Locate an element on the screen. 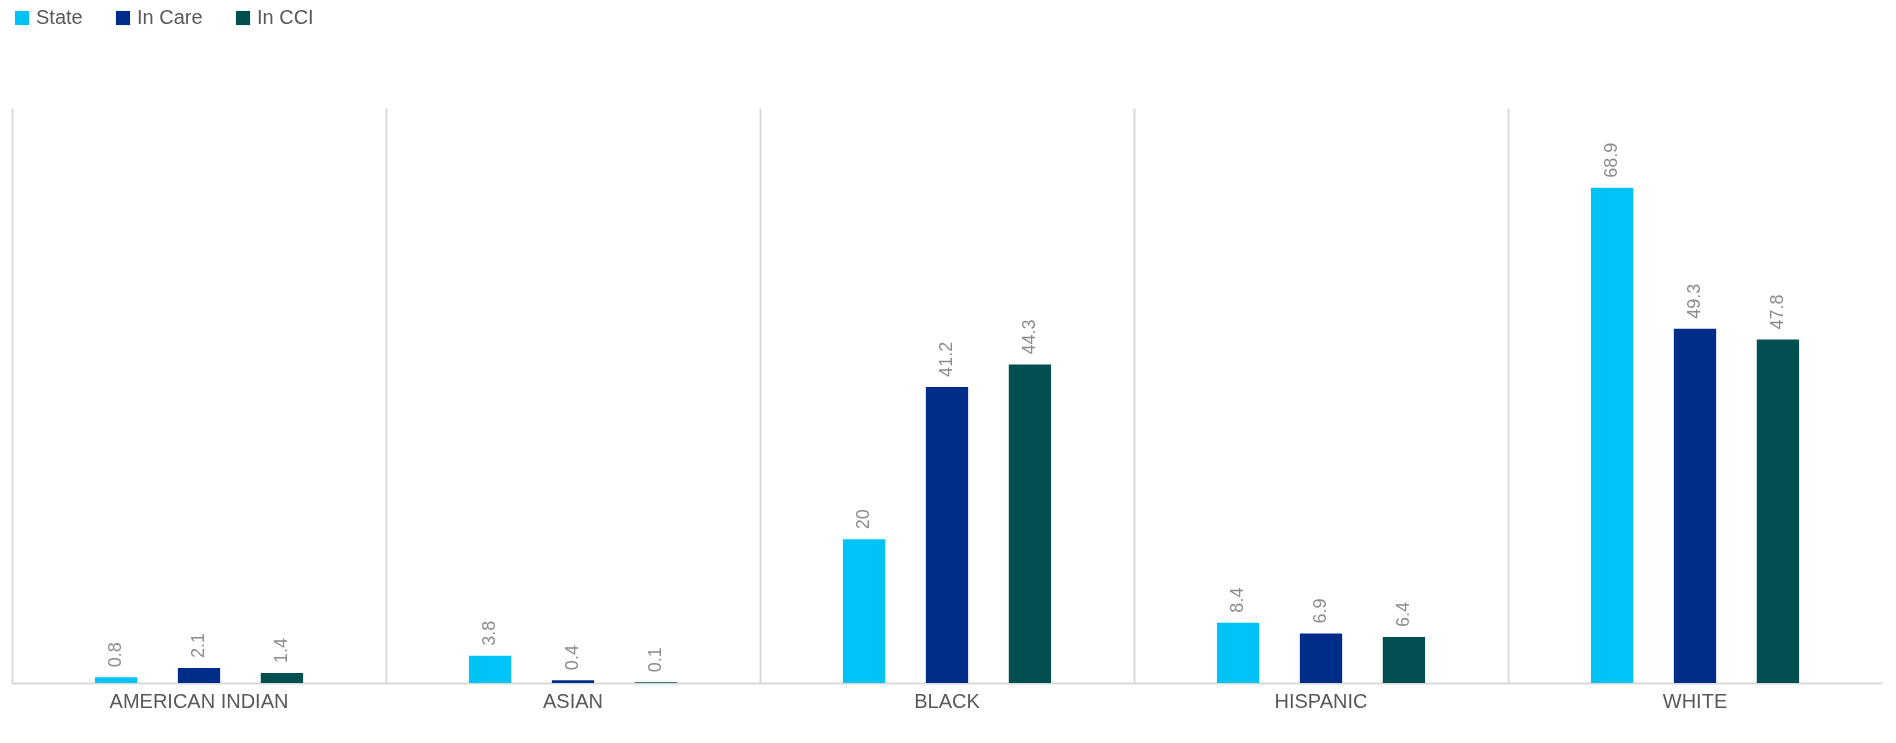 The image size is (1896, 743). data-label: 41.2 is located at coordinates (946, 359).